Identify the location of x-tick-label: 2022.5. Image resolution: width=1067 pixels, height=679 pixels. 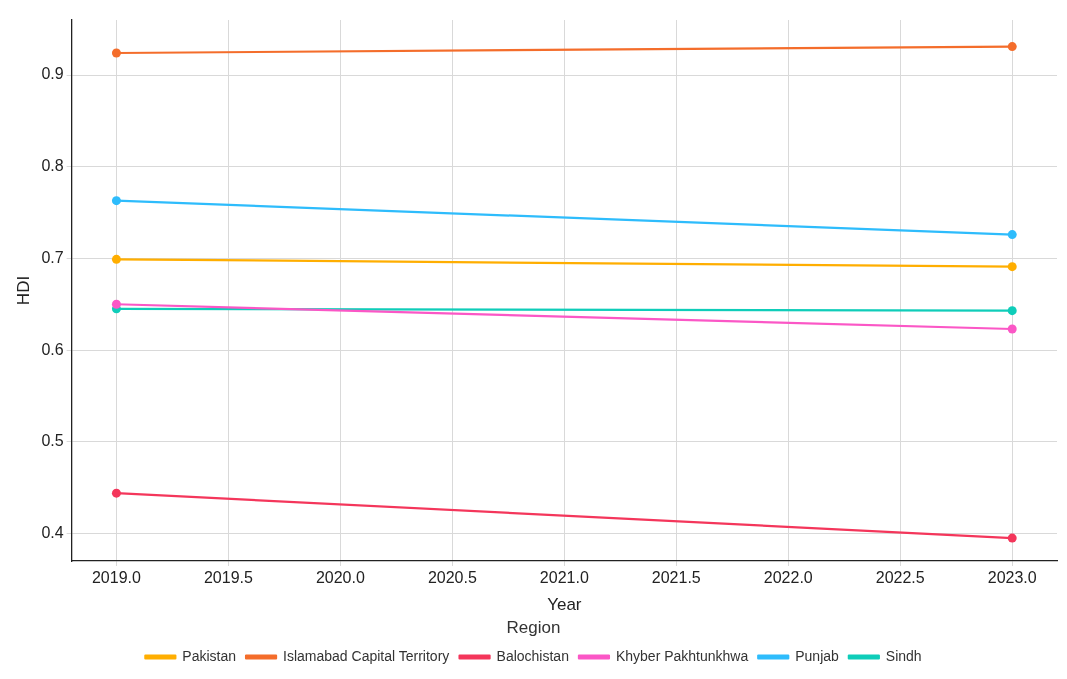
(900, 578).